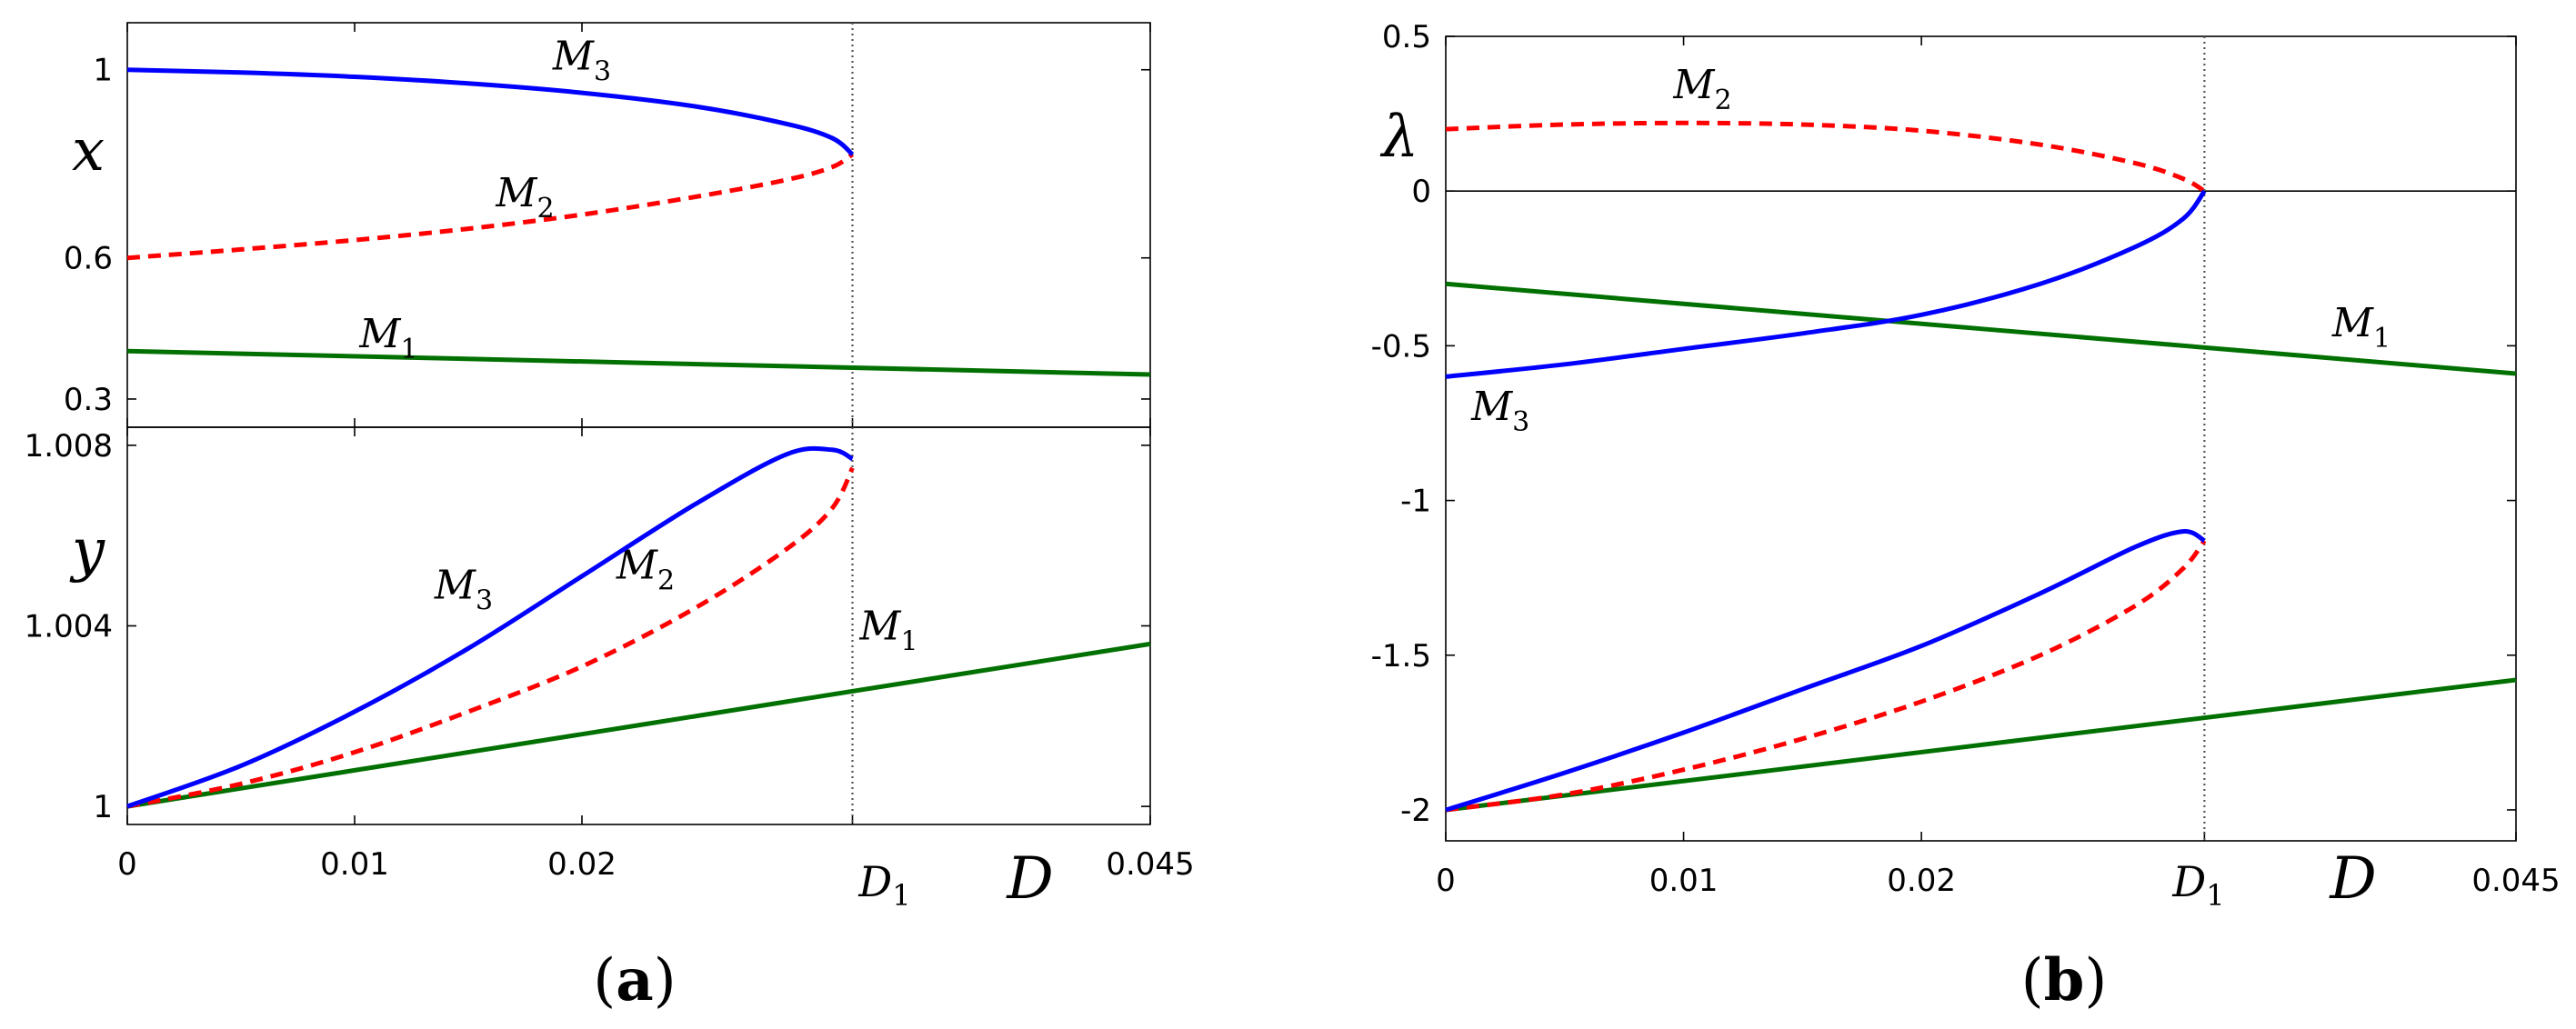  Describe the element at coordinates (1401, 346) in the screenshot. I see `y-tick-label: -0.5` at that location.